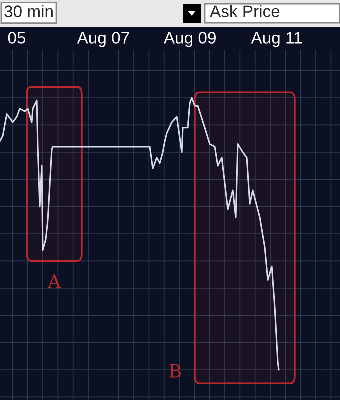 Image resolution: width=340 pixels, height=400 pixels. Describe the element at coordinates (28, 11) in the screenshot. I see `text: 30 min` at that location.